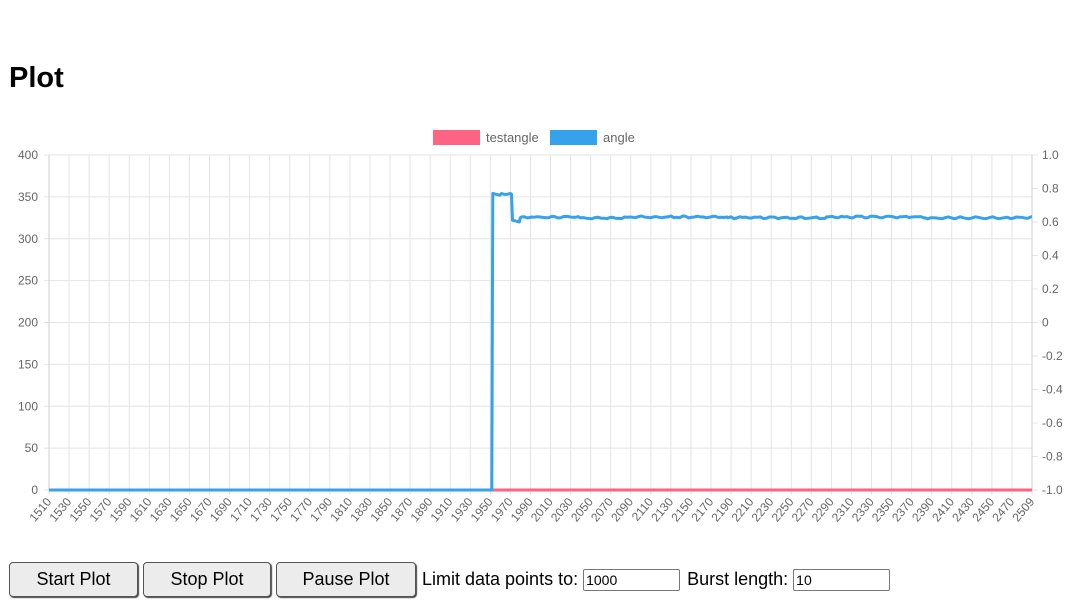  What do you see at coordinates (1050, 256) in the screenshot?
I see `y-right-tick-label: 0.4` at bounding box center [1050, 256].